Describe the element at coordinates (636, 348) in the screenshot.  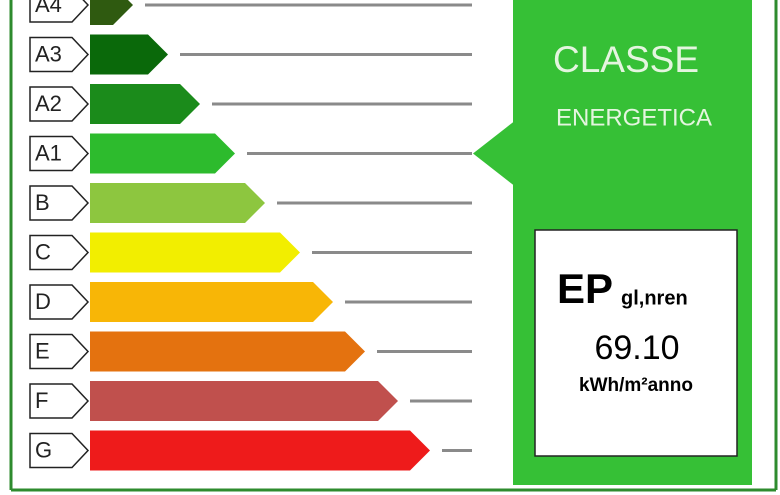
I see `ep-value: 69.10` at that location.